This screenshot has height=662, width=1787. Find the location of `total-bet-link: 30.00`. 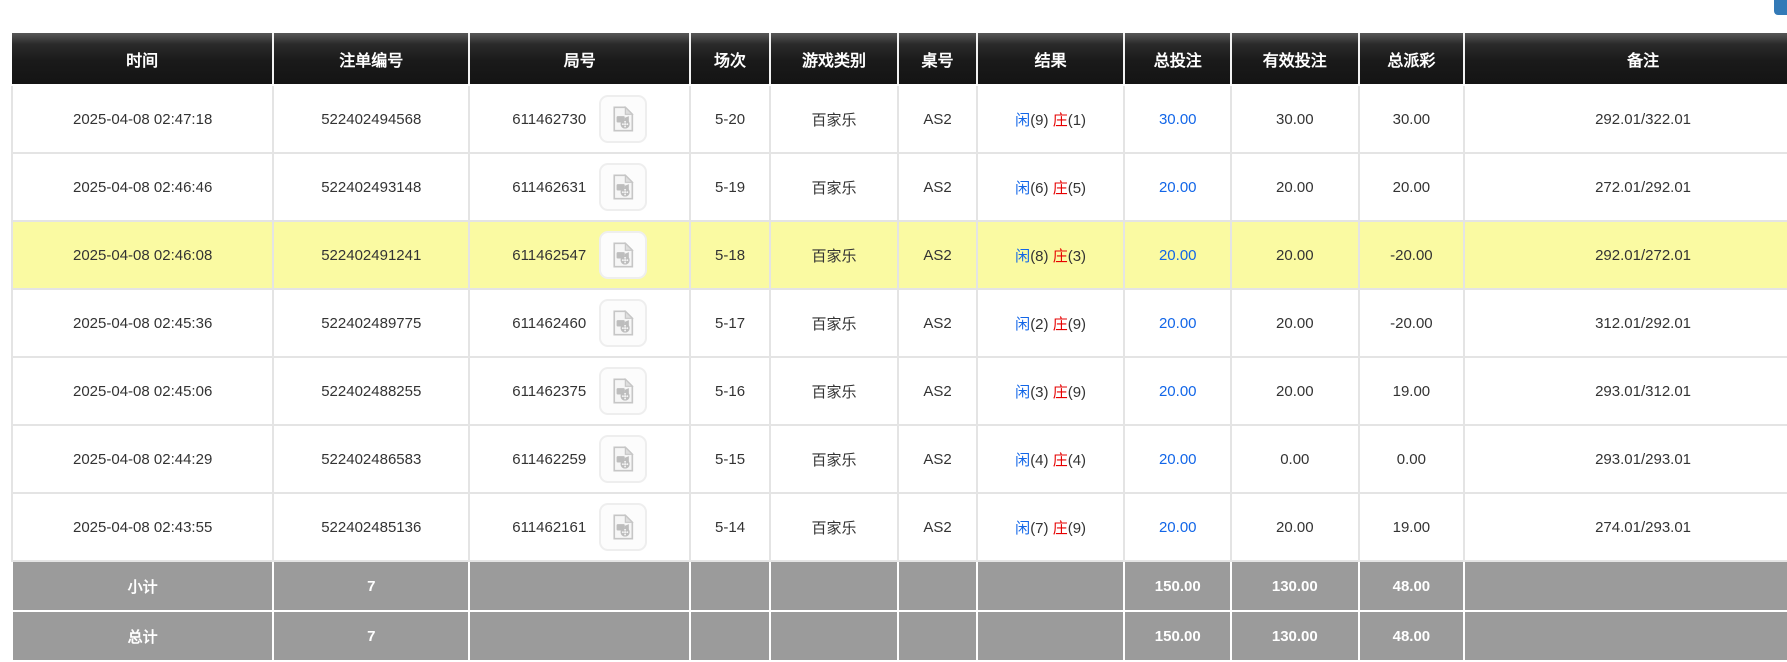

total-bet-link: 30.00 is located at coordinates (1177, 119).